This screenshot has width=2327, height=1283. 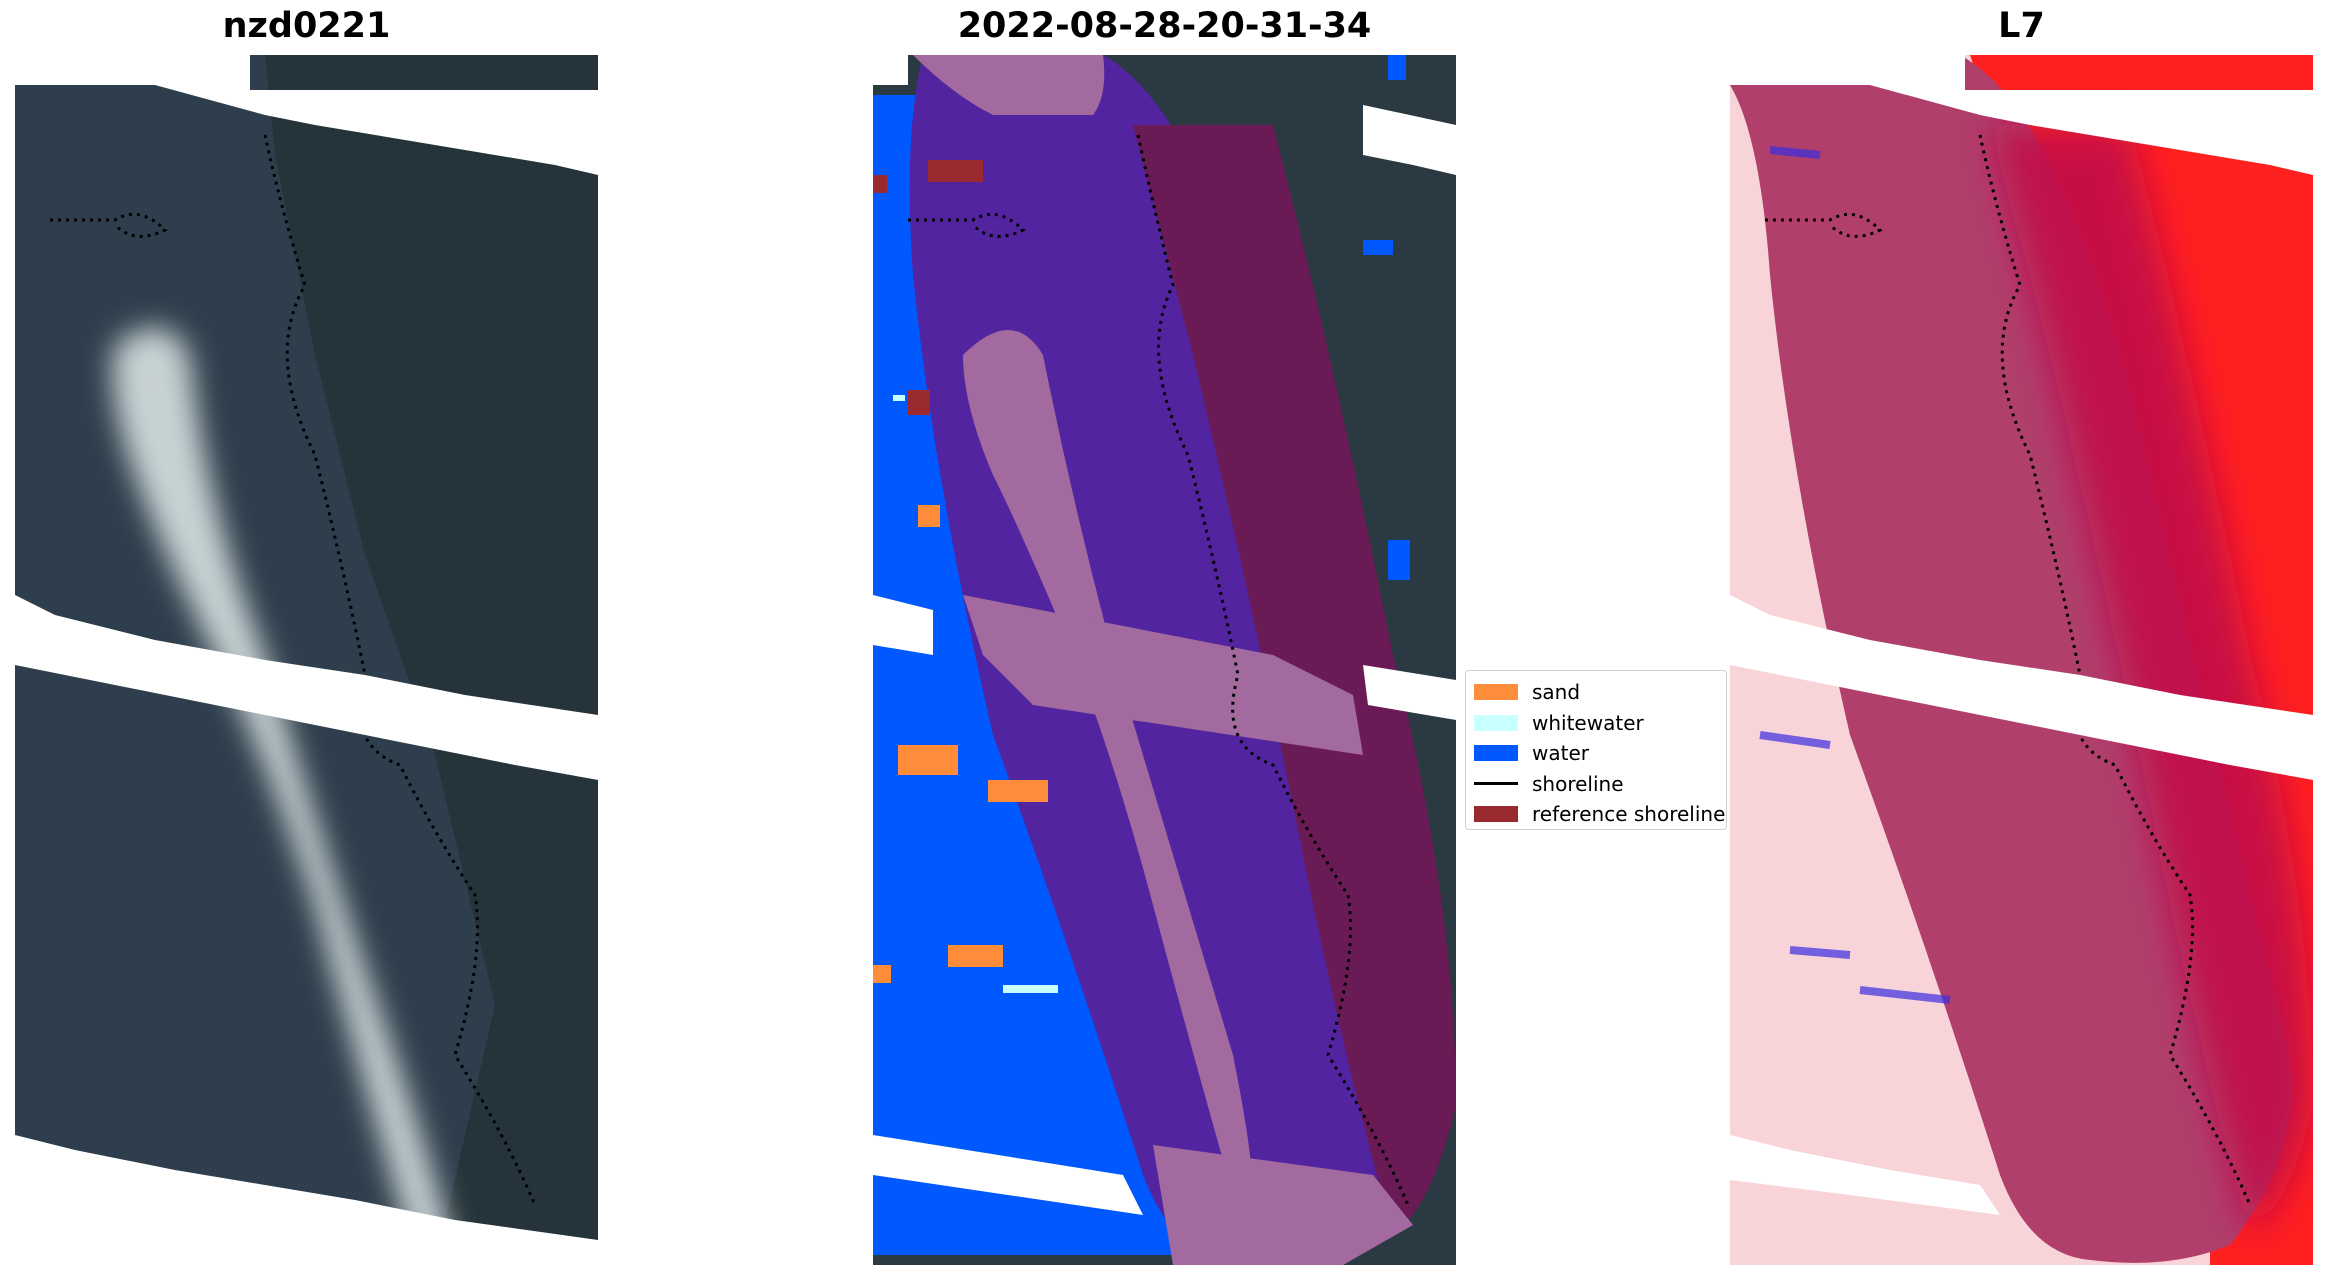 What do you see at coordinates (1496, 814) in the screenshot?
I see `legend-swatch-reference-shoreline` at bounding box center [1496, 814].